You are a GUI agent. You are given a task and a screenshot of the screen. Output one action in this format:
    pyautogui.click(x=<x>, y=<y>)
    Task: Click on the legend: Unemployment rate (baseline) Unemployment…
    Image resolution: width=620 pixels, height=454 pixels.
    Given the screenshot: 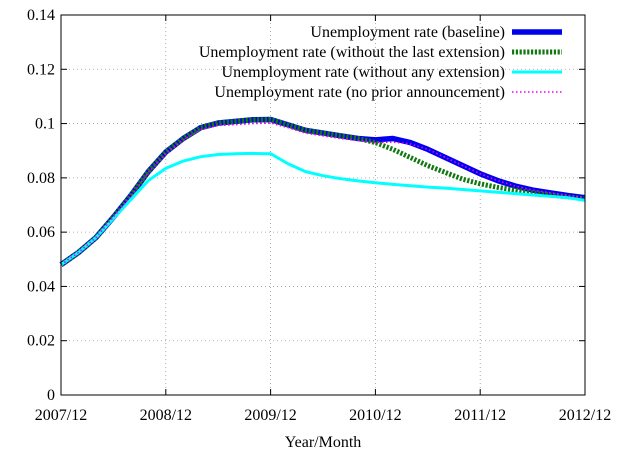 What is the action you would take?
    pyautogui.click(x=380, y=62)
    